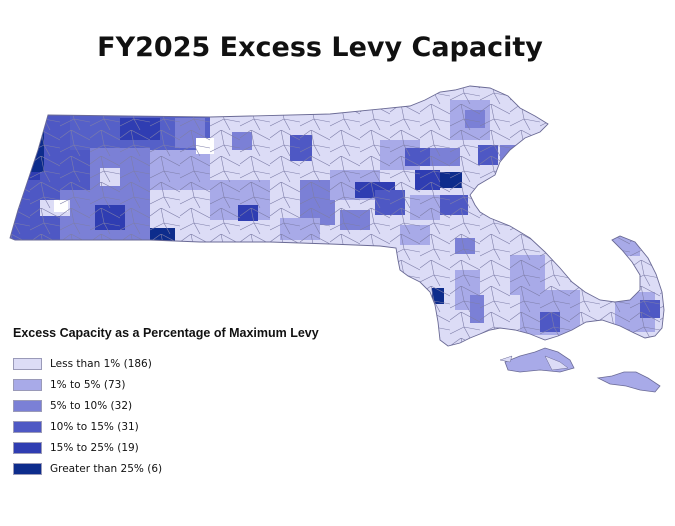 The width and height of the screenshot is (675, 526). I want to click on legend-item: Less than 1% (186), so click(193, 364).